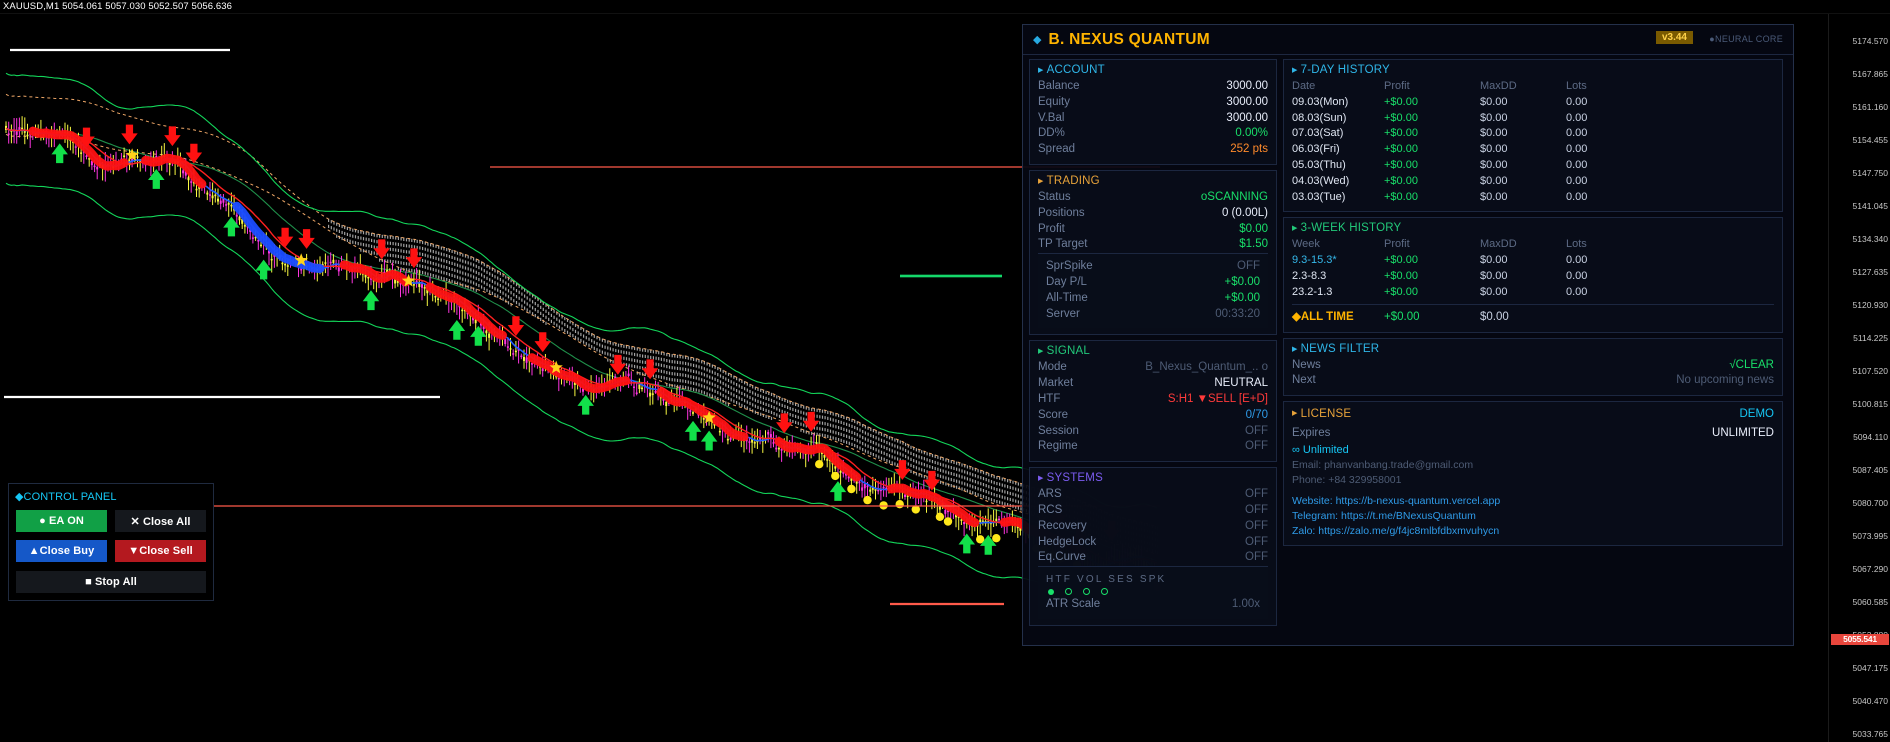 This screenshot has height=742, width=1890. I want to click on table-row: 06.03(Fri) +$0.00 $0.00 0.00, so click(1533, 150).